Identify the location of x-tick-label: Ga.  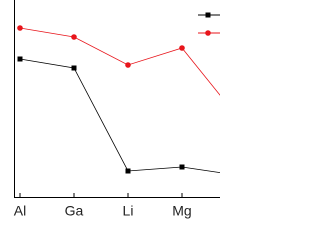
(74, 211).